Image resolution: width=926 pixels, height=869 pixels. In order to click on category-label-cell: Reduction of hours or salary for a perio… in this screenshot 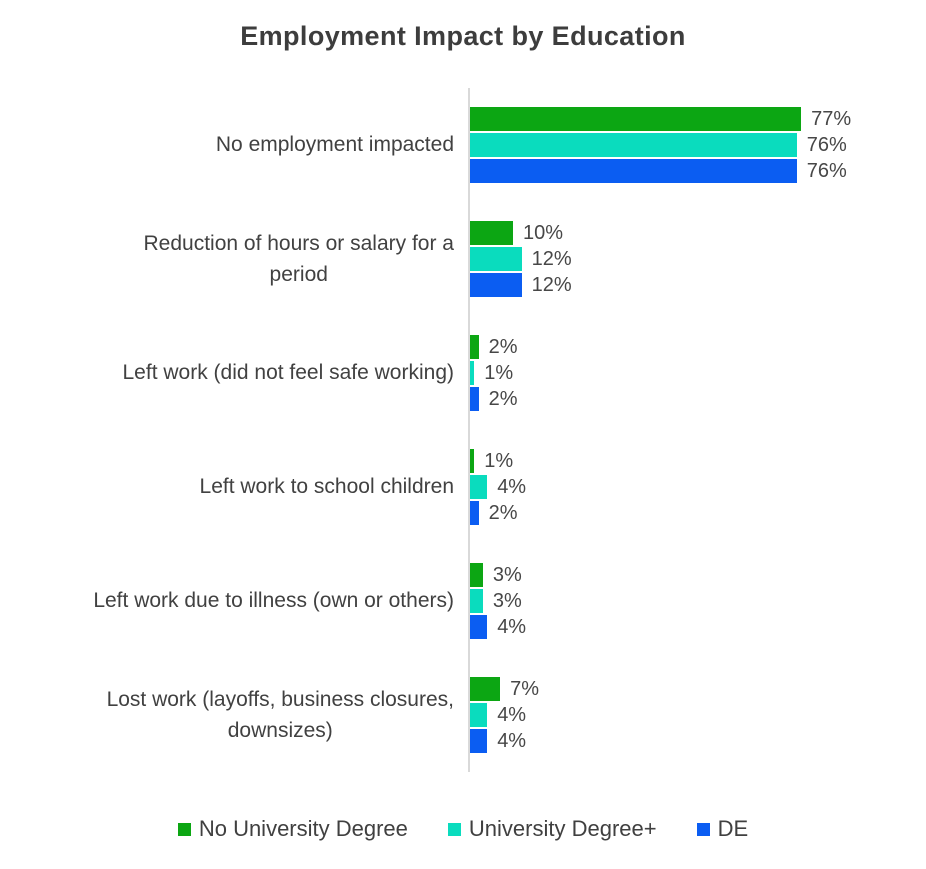, I will do `click(234, 259)`.